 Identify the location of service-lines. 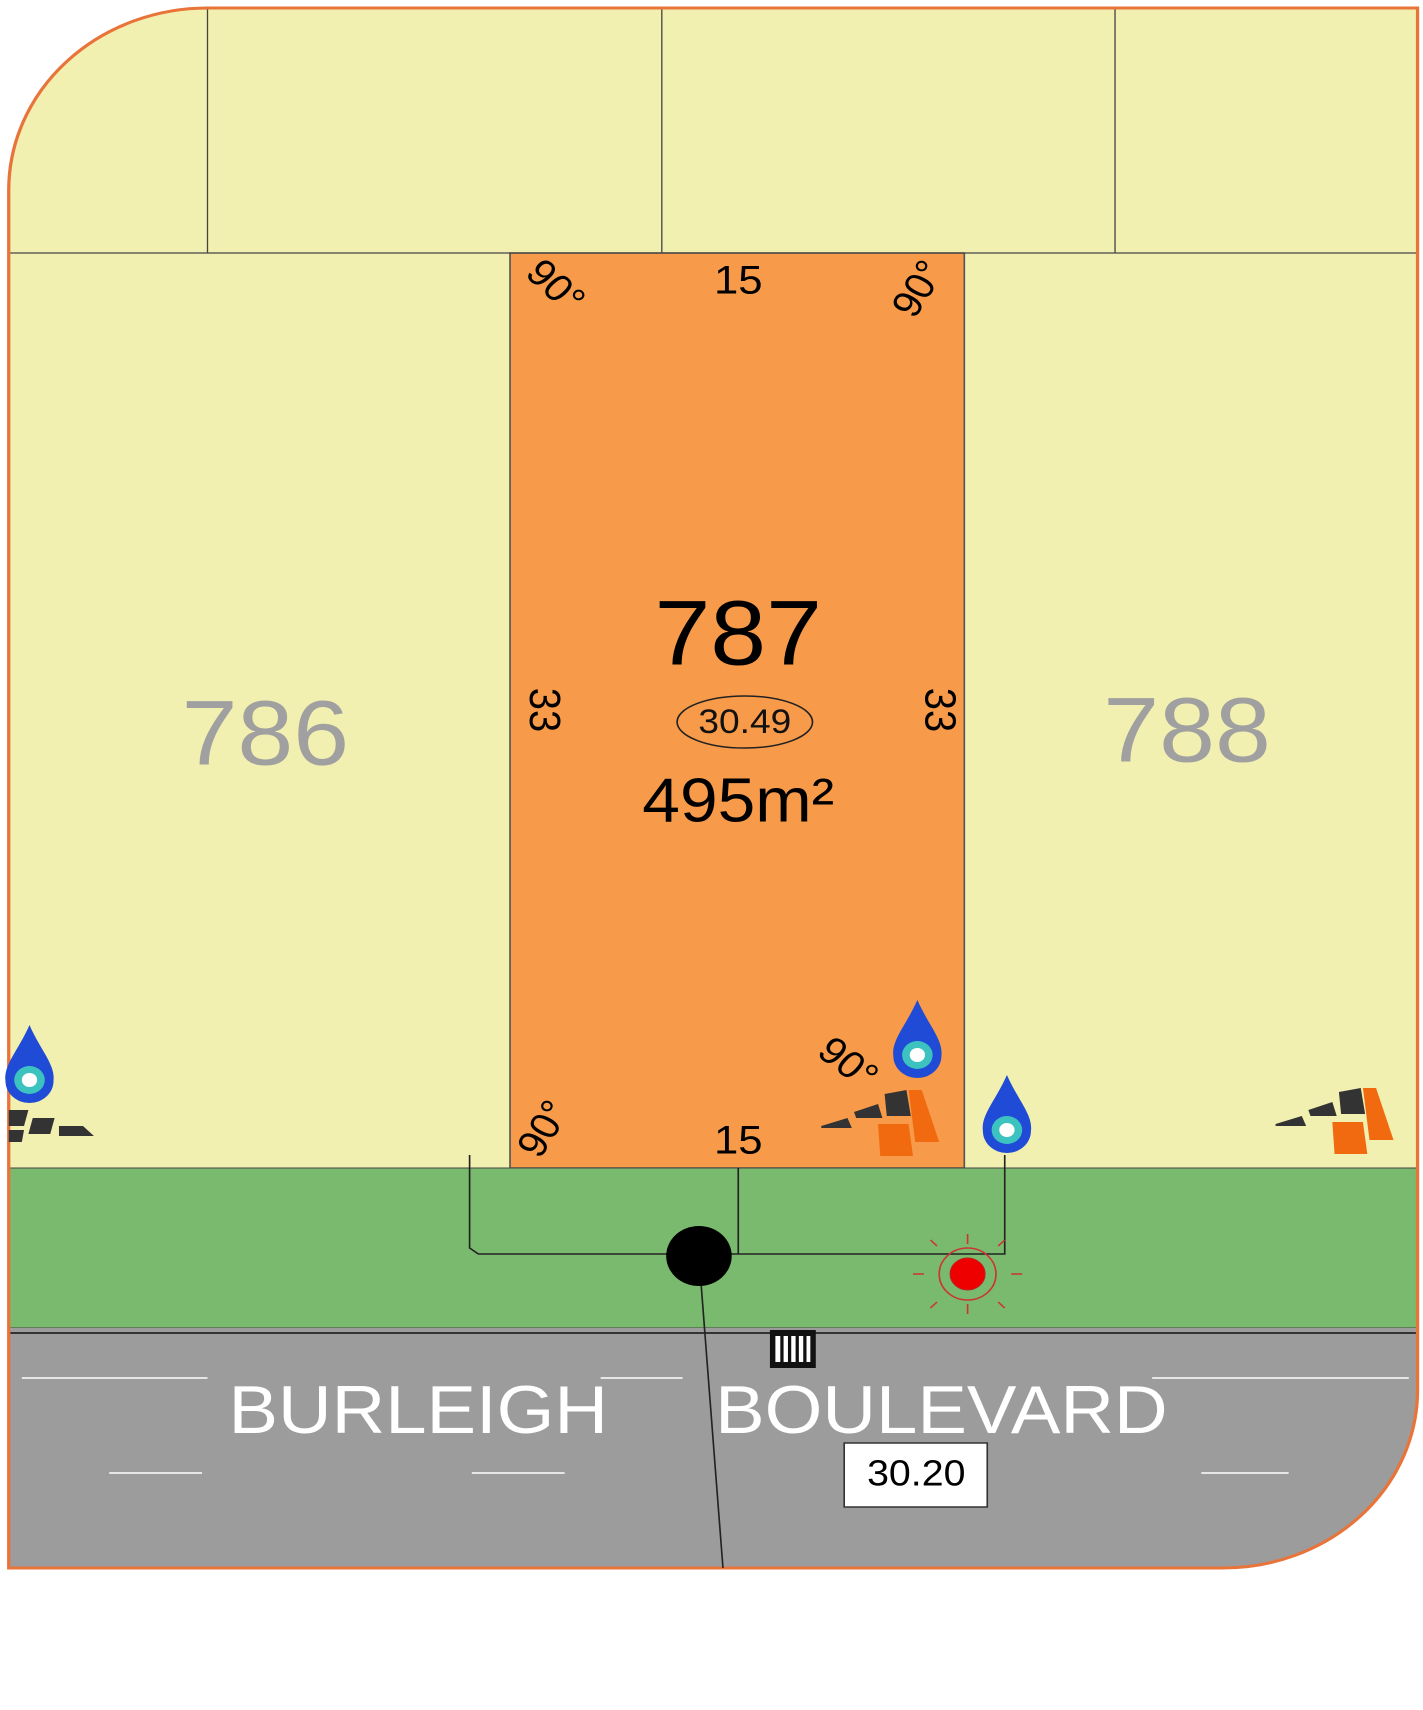
(737, 1362).